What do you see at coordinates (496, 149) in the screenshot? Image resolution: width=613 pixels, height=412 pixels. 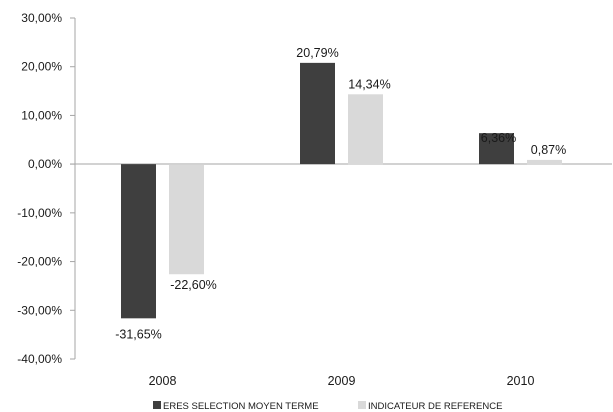 I see `bar-fund-2010` at bounding box center [496, 149].